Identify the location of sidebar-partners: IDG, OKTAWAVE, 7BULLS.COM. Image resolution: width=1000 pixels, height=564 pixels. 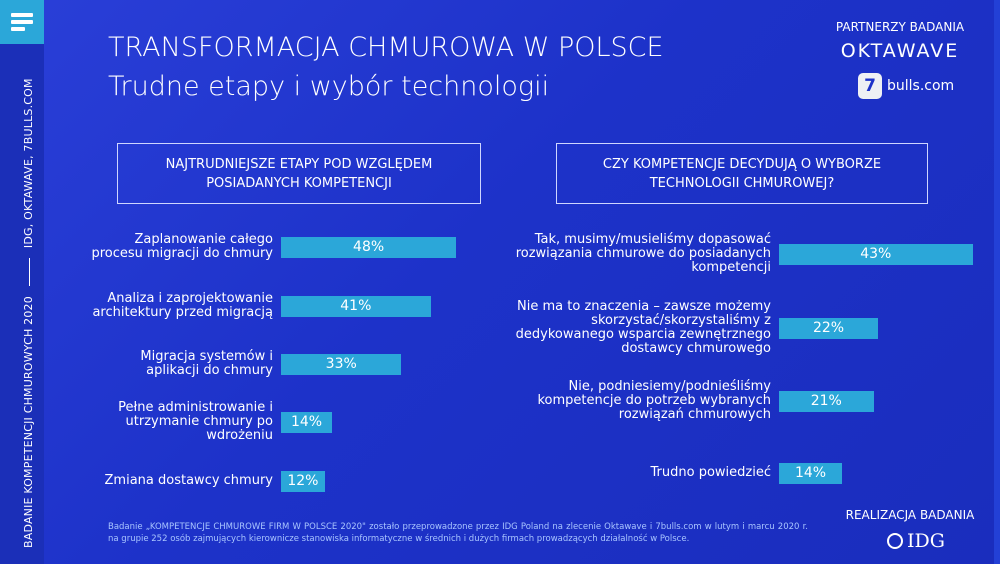
(28, 163).